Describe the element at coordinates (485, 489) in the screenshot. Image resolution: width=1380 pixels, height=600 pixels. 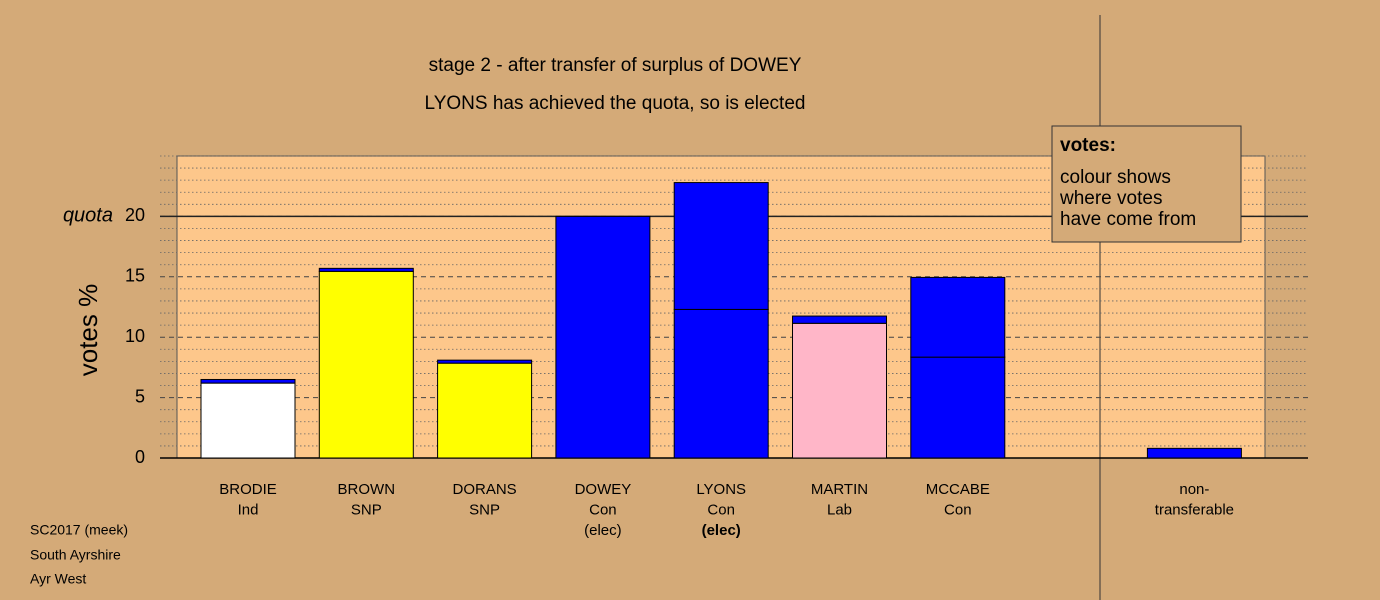
I see `x-tick-label: DORANS` at that location.